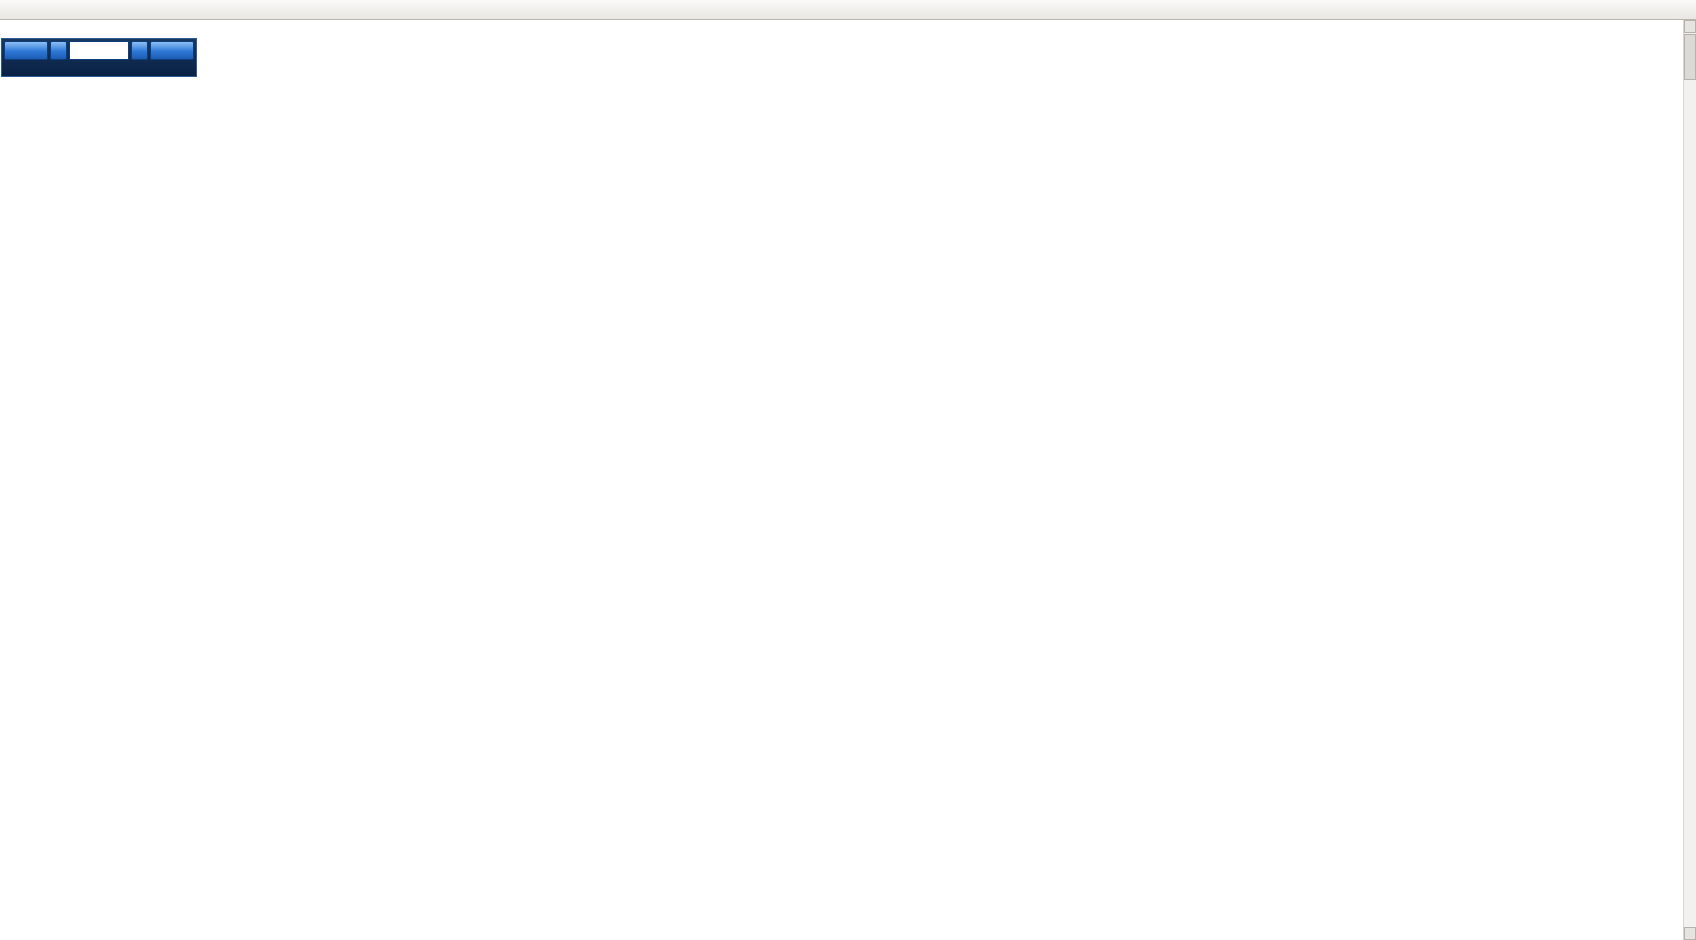 This screenshot has height=940, width=1696. What do you see at coordinates (8, 67) in the screenshot?
I see `sell-price` at bounding box center [8, 67].